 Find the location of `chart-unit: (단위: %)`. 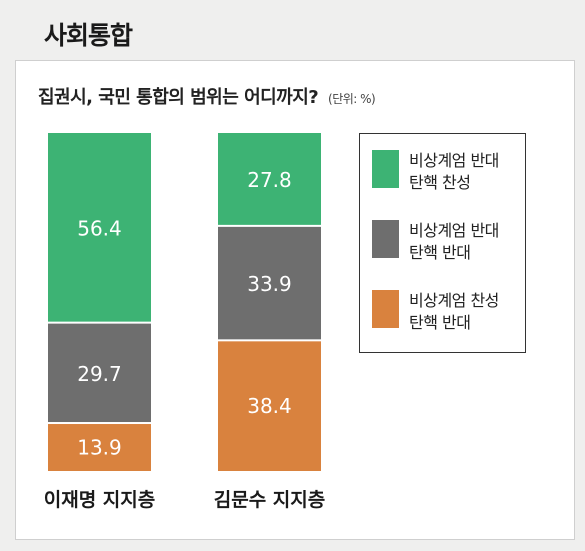

chart-unit: (단위: %) is located at coordinates (352, 99).